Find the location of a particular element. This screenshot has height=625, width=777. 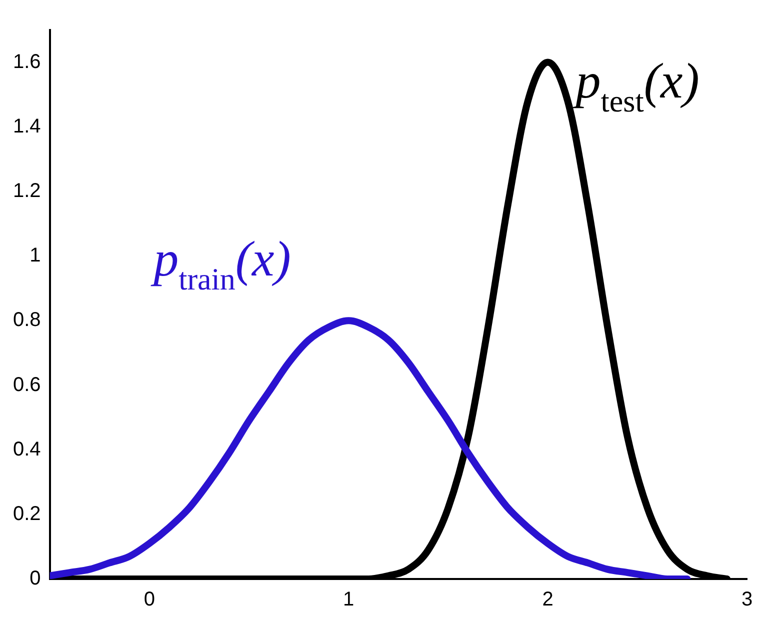

y-tick-label: 0.4 is located at coordinates (26, 449).